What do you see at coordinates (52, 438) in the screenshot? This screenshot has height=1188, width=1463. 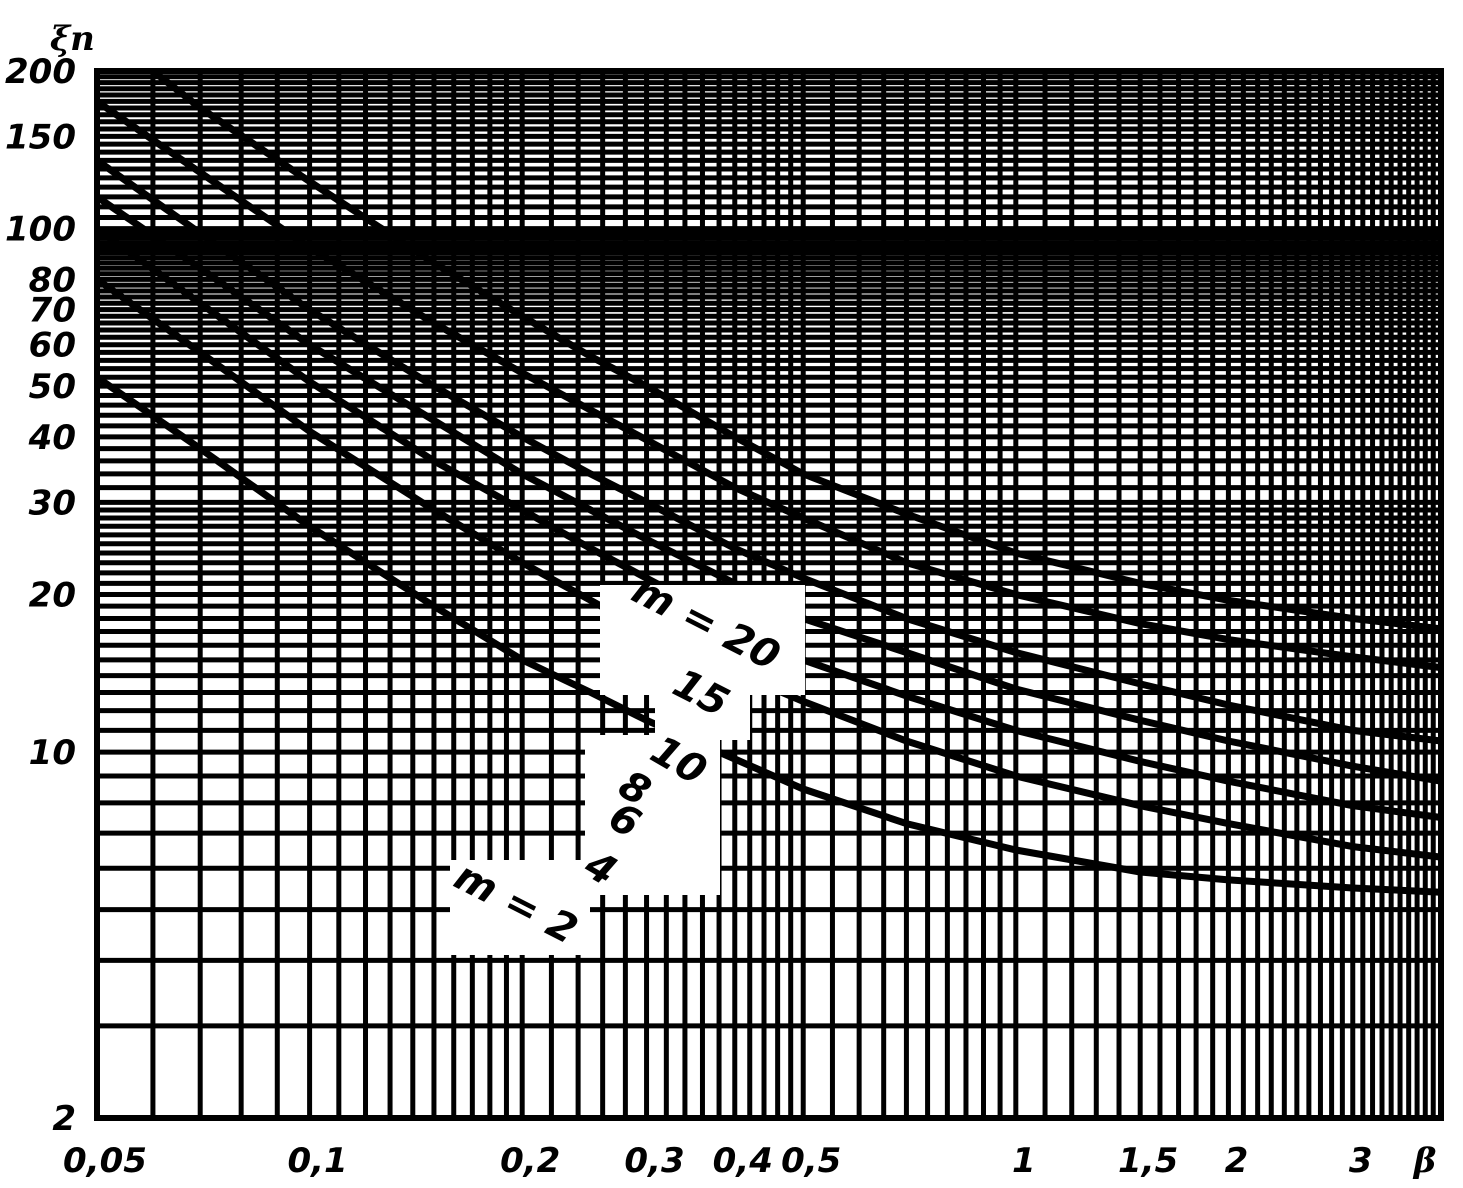 I see `y-tick-label: 40` at bounding box center [52, 438].